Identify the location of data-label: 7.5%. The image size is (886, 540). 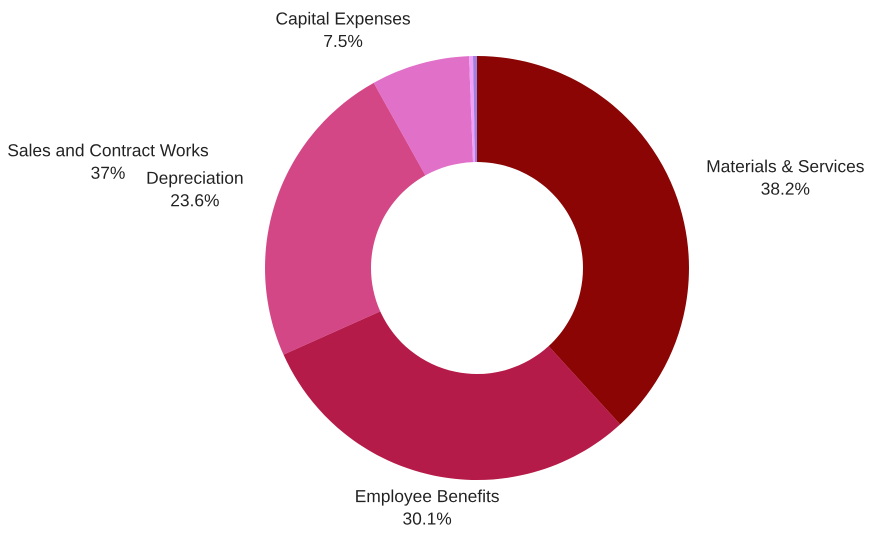
(343, 41).